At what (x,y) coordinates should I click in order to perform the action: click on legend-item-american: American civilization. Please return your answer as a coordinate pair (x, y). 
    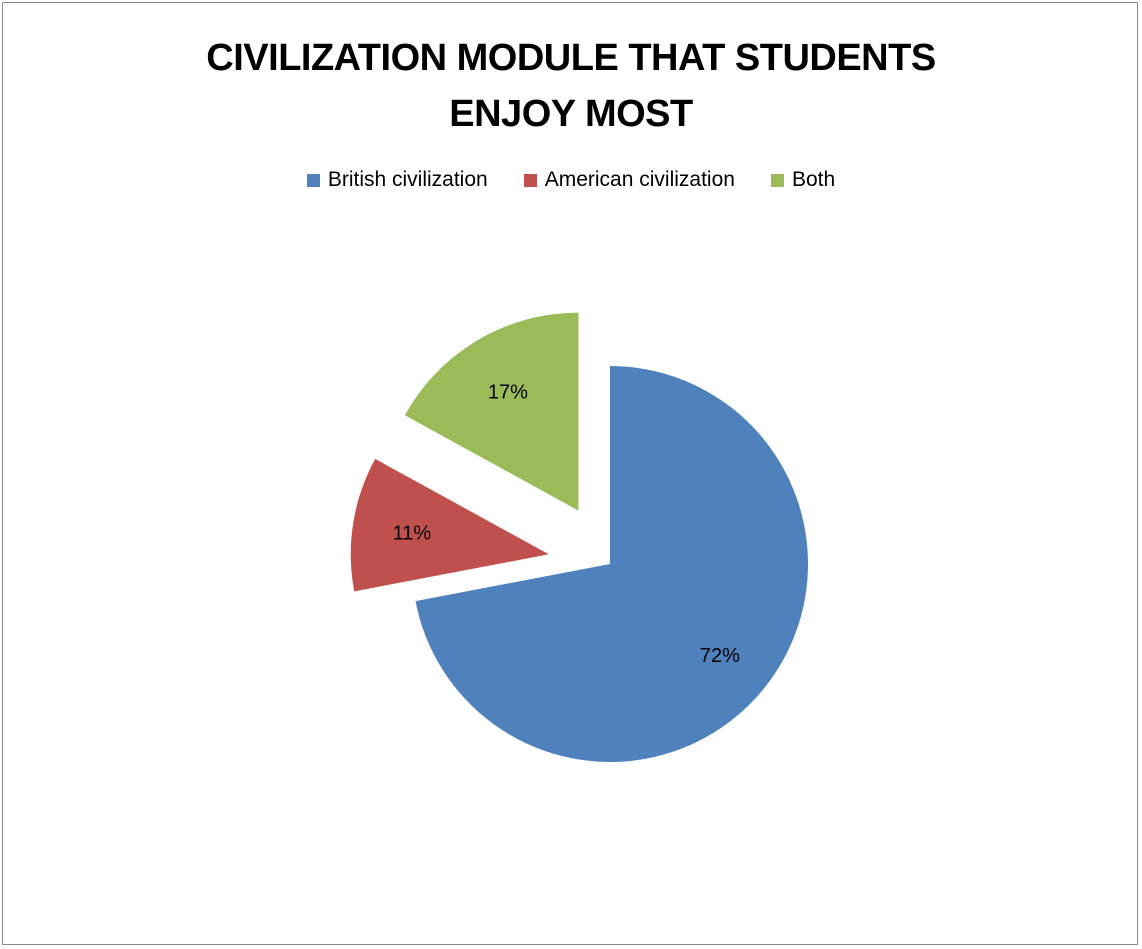
    Looking at the image, I should click on (629, 180).